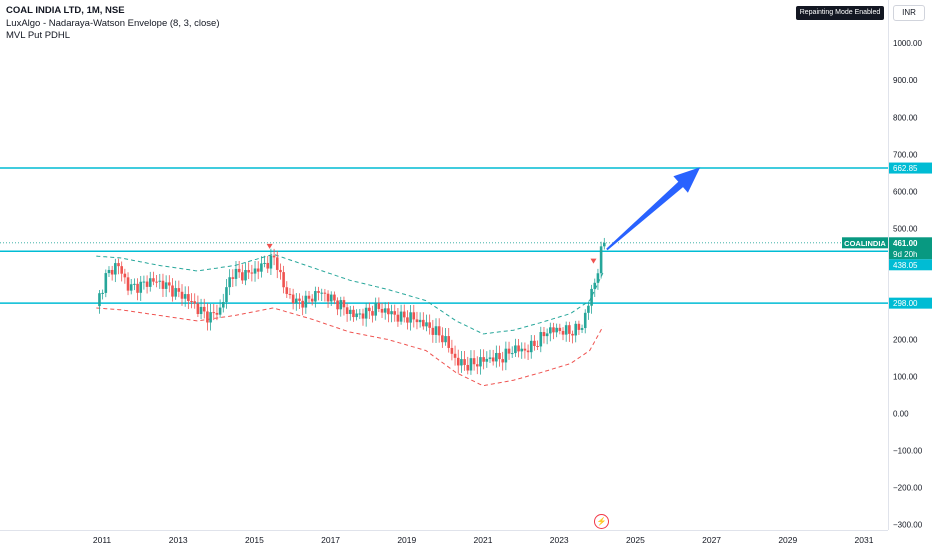 This screenshot has width=932, height=550. What do you see at coordinates (65, 10) in the screenshot?
I see `symbol-title: COAL INDIA LTD, 1M, NSE` at bounding box center [65, 10].